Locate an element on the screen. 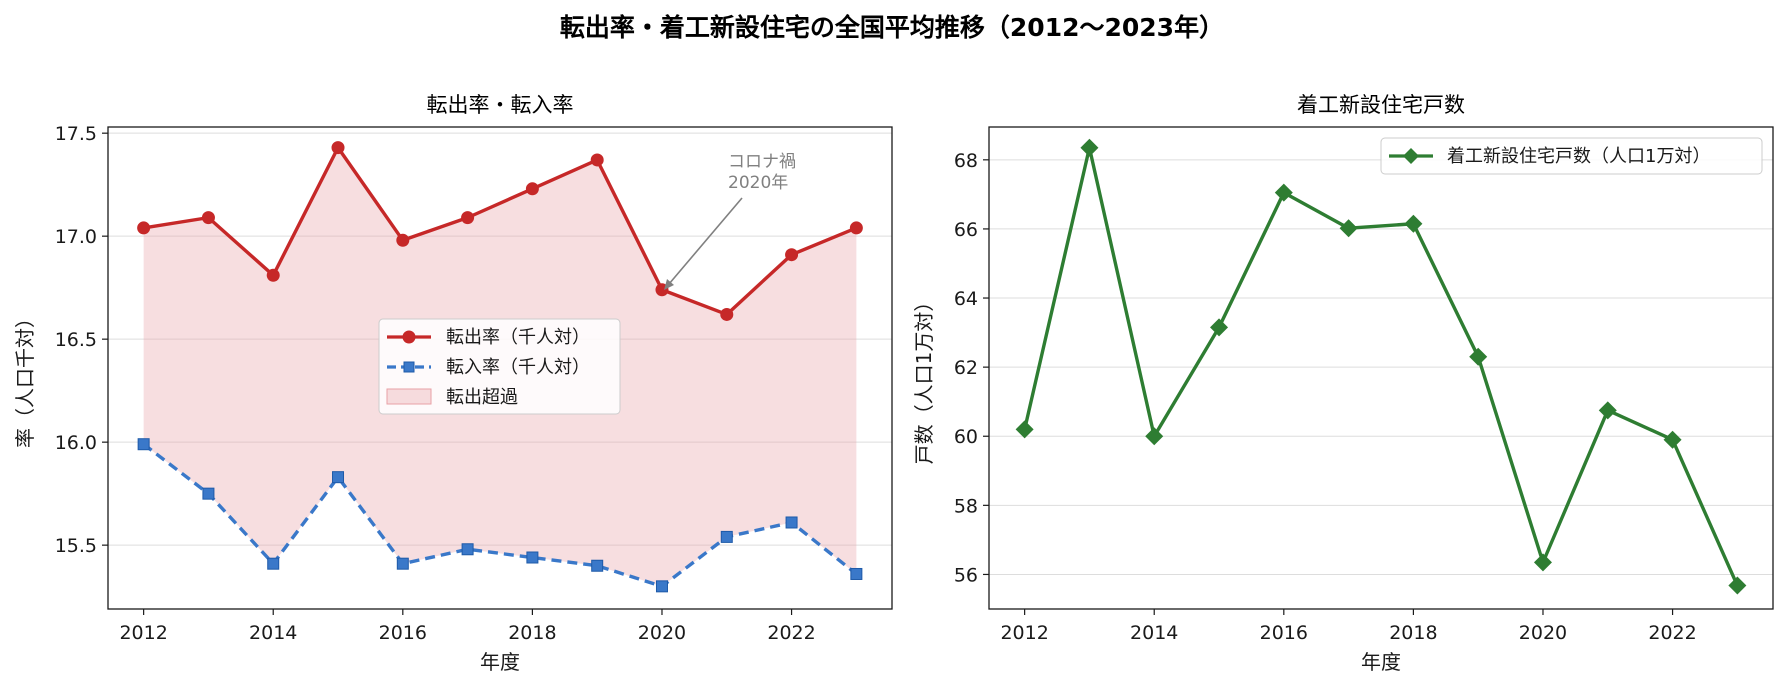  rate-chart-x-tick-label: 2016 is located at coordinates (403, 633).